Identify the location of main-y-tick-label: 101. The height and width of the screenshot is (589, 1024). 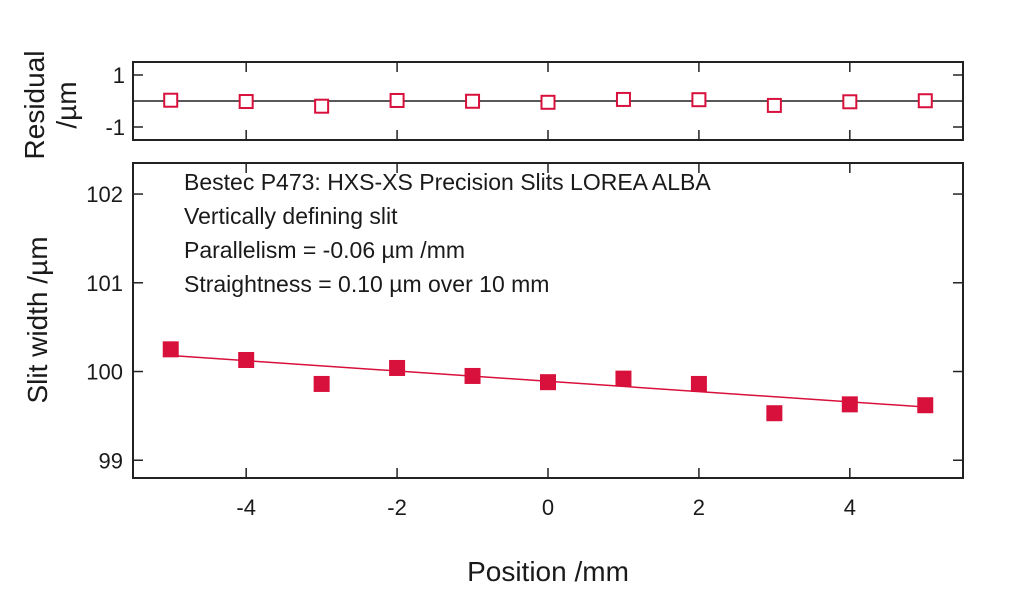
(104, 283).